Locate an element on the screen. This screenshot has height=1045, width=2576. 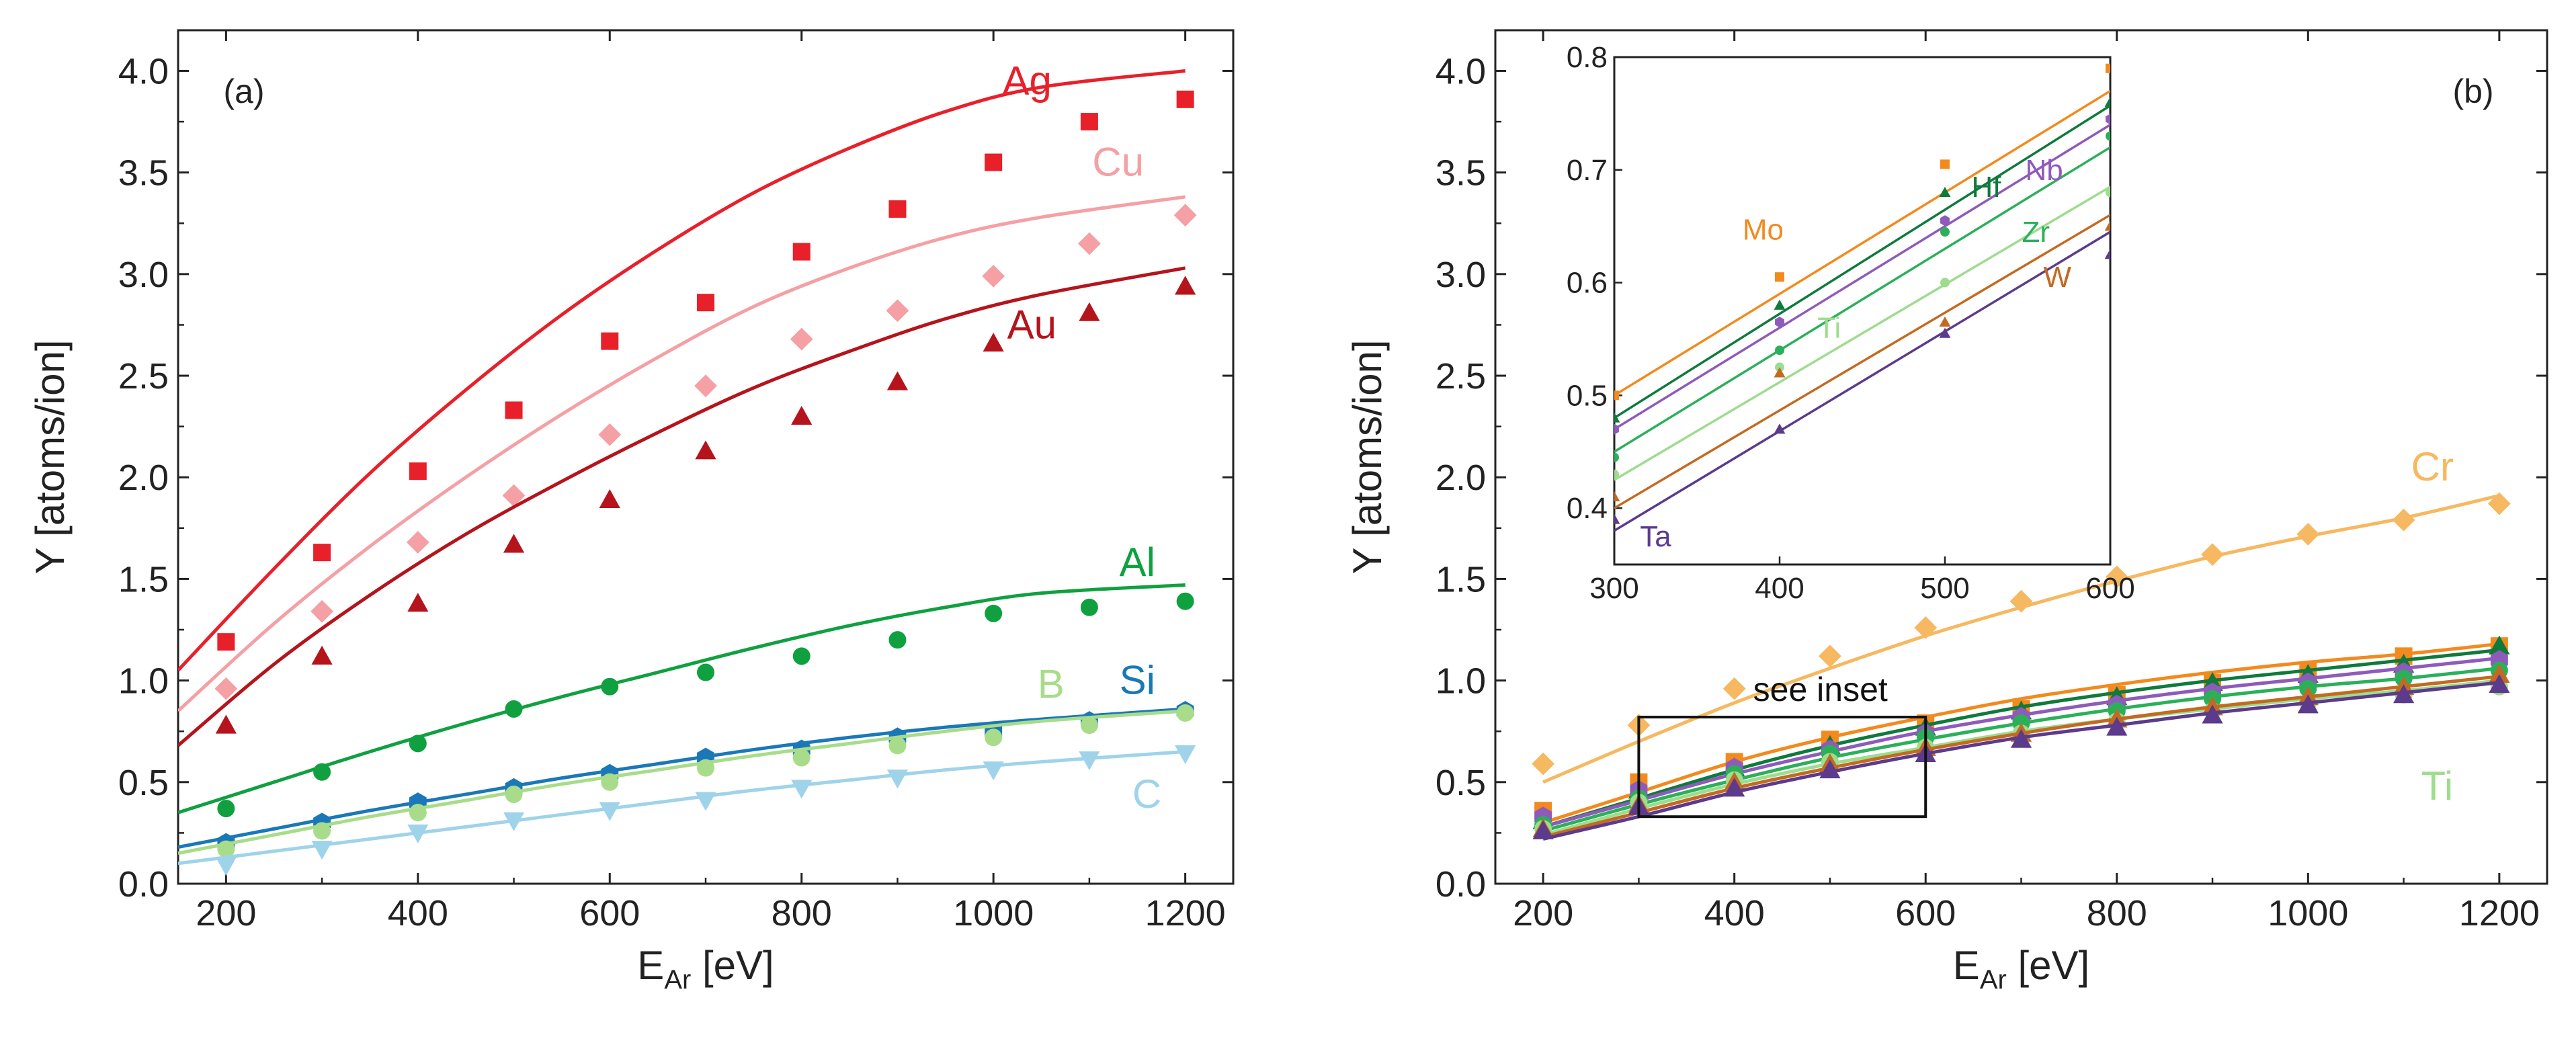
inset-fit-line-w is located at coordinates (1862, 361).